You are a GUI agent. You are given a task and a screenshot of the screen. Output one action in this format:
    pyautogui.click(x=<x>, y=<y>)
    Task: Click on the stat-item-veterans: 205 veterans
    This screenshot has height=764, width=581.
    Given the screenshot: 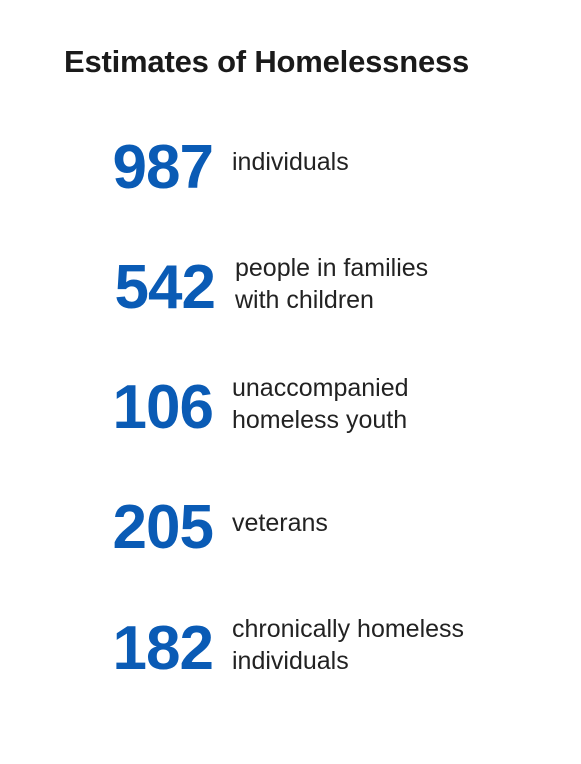 What is the action you would take?
    pyautogui.click(x=290, y=539)
    